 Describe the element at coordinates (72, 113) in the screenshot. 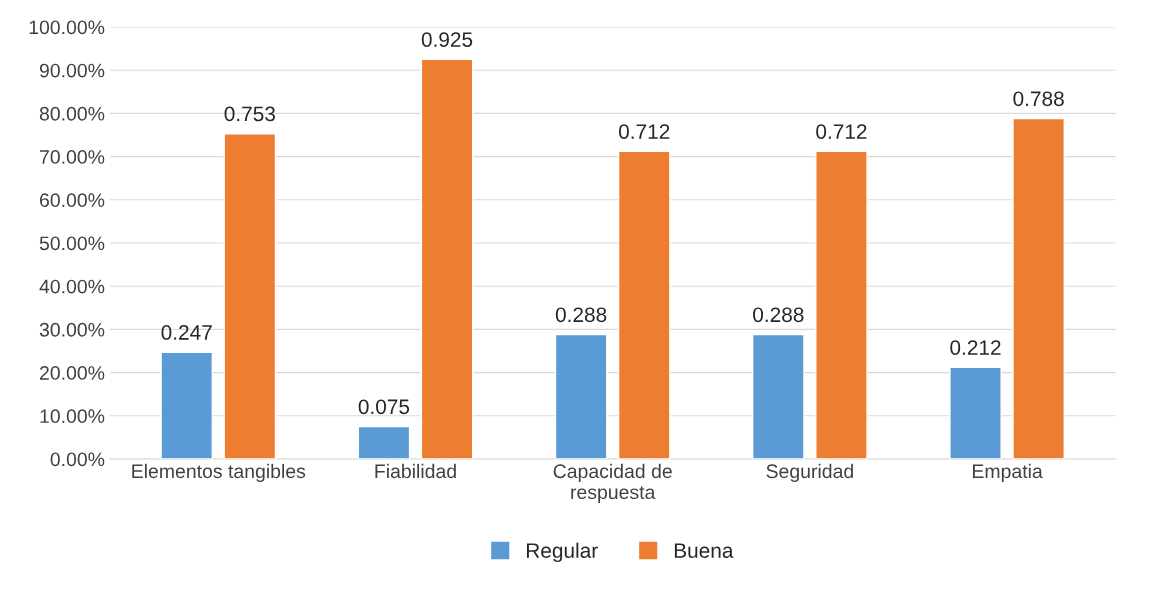

I see `y-tick-label: 80.00%` at that location.